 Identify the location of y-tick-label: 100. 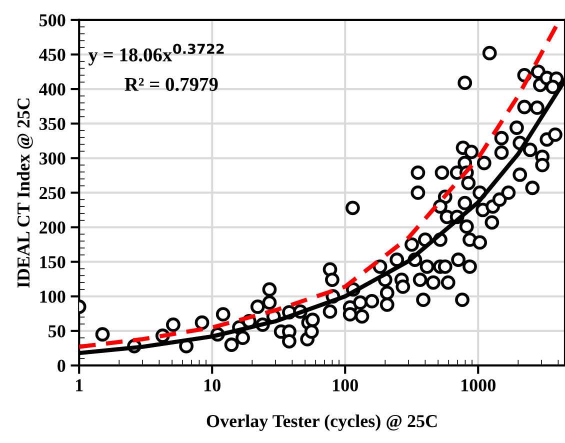
(53, 296).